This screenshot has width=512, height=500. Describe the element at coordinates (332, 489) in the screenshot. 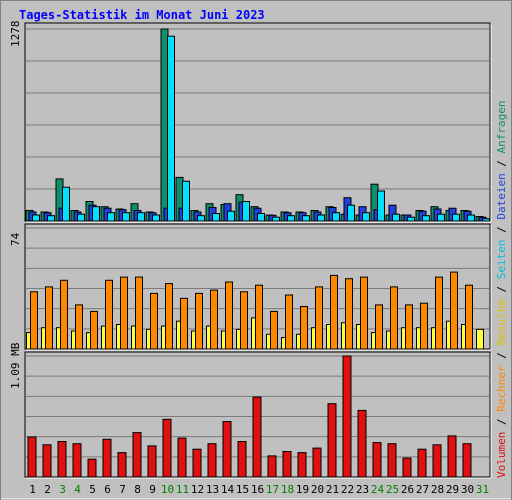

I see `x-tick-label: 21` at that location.